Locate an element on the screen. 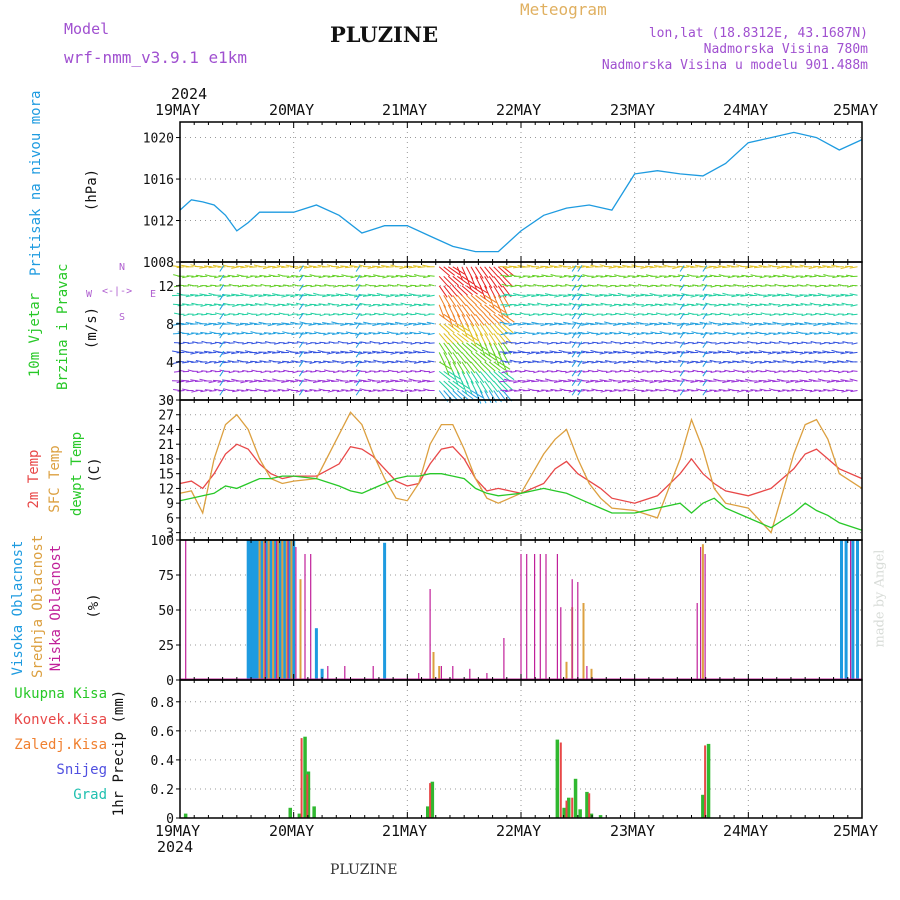 Image resolution: width=900 pixels, height=900 pixels. ytick-label-temperature: 18 is located at coordinates (166, 460).